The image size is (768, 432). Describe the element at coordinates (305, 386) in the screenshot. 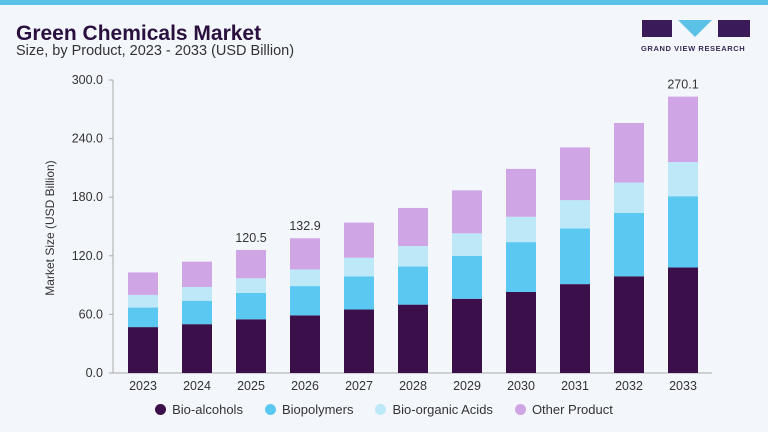

I see `x-tick-label: 2026` at that location.